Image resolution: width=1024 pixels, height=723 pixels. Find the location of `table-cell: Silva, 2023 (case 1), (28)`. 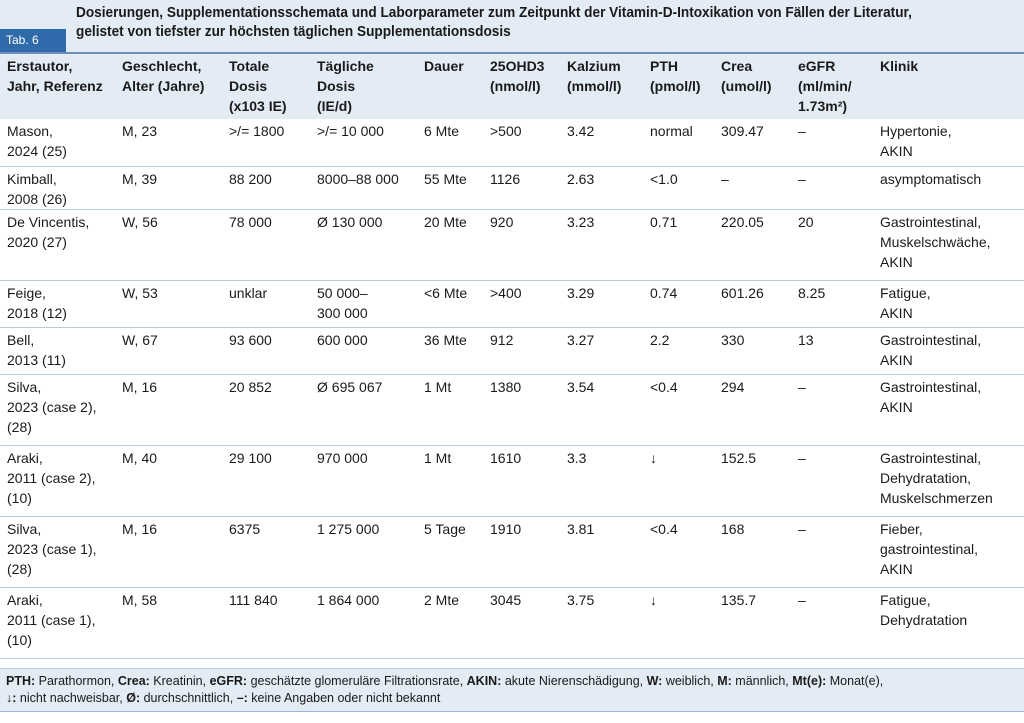

table-cell: Silva, 2023 (case 1), (28) is located at coordinates (57, 551).